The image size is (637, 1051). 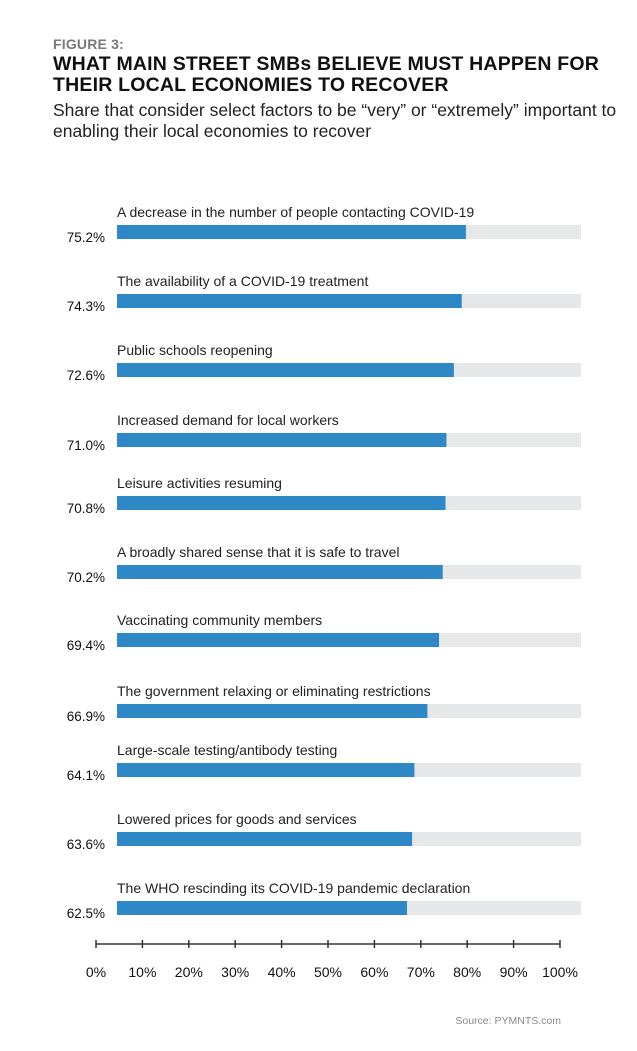 What do you see at coordinates (328, 972) in the screenshot?
I see `x-tick-label: 50%` at bounding box center [328, 972].